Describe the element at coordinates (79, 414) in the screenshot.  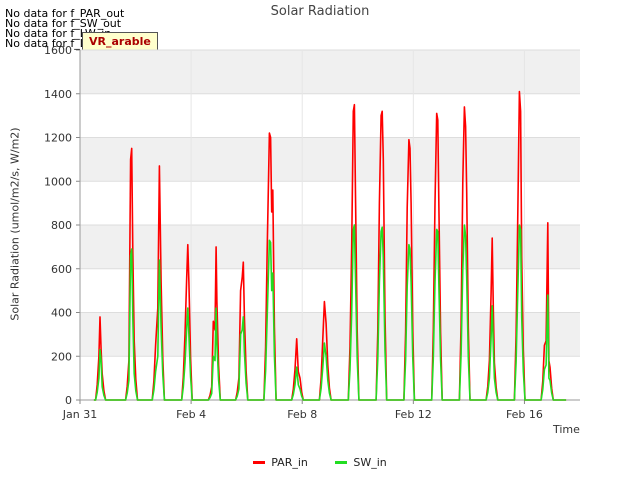
I see `x-tick-label: Jan 31` at that location.